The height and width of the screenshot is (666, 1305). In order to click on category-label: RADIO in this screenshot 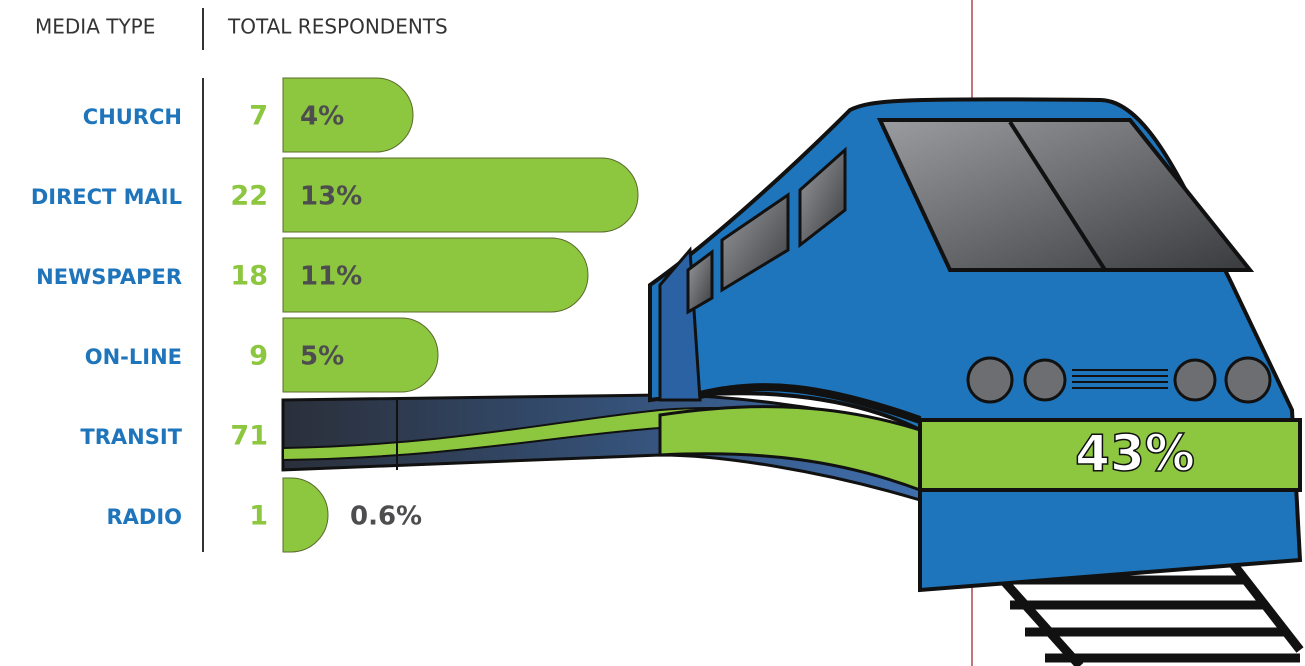, I will do `click(144, 517)`.